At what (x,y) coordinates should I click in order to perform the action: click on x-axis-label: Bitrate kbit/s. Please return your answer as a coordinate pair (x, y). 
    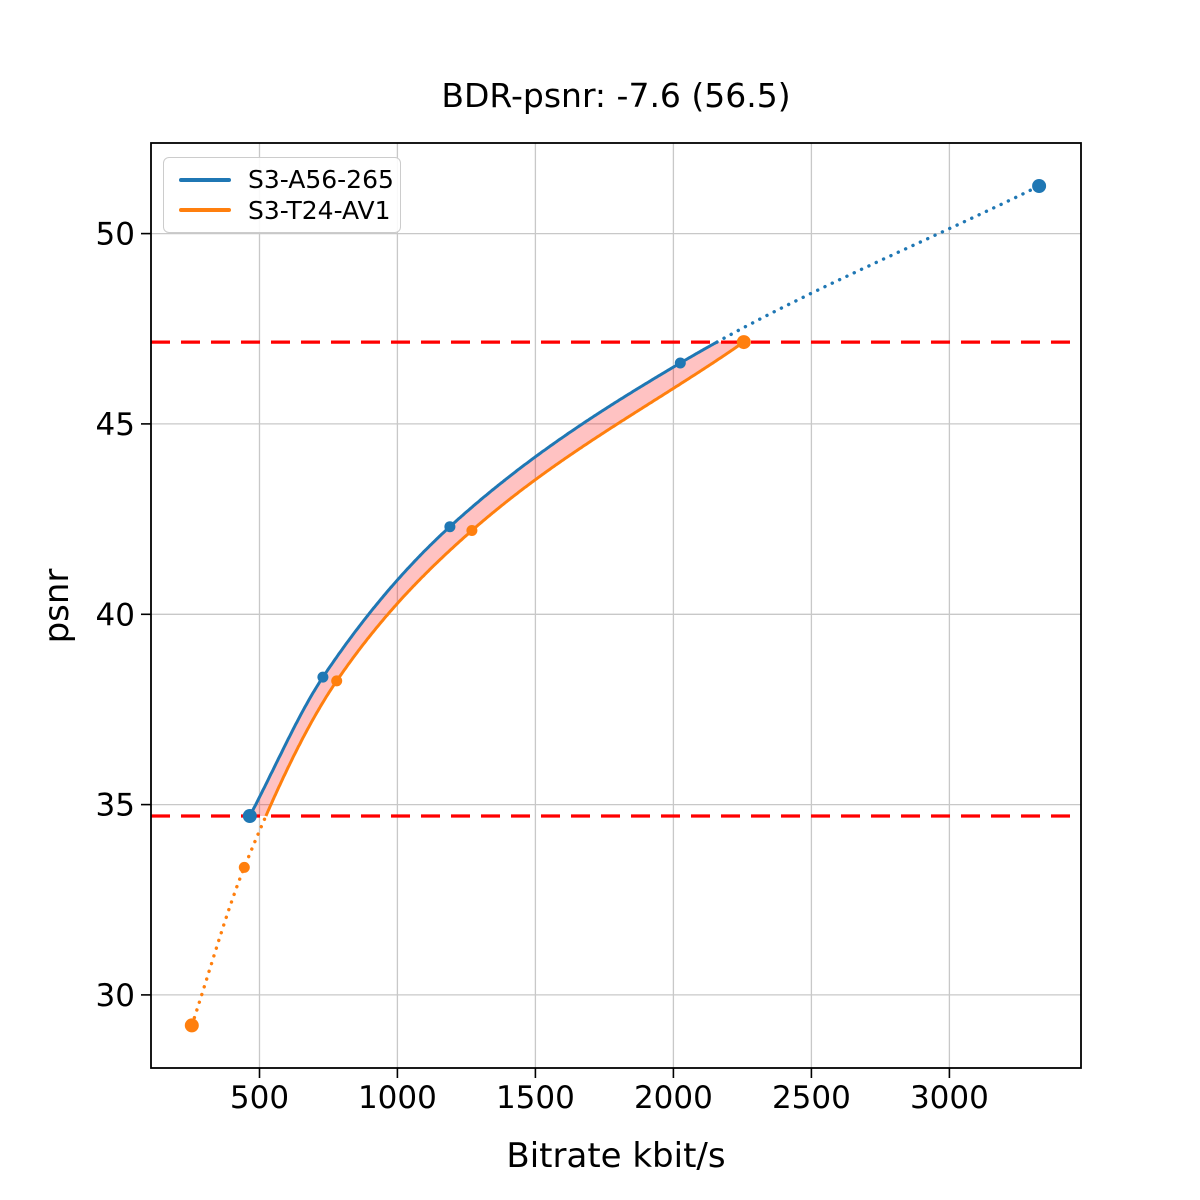
    Looking at the image, I should click on (616, 1156).